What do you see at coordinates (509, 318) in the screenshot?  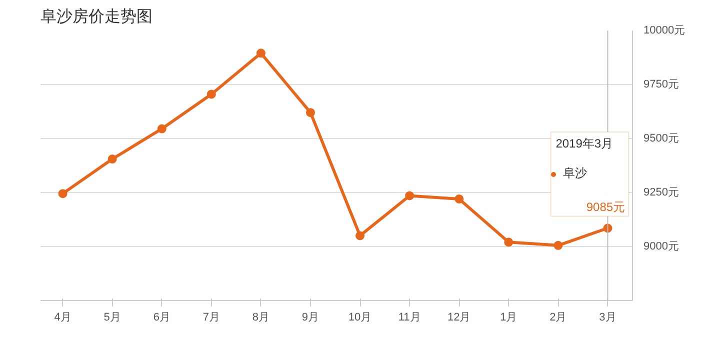 I see `x-tick-label: 1月` at bounding box center [509, 318].